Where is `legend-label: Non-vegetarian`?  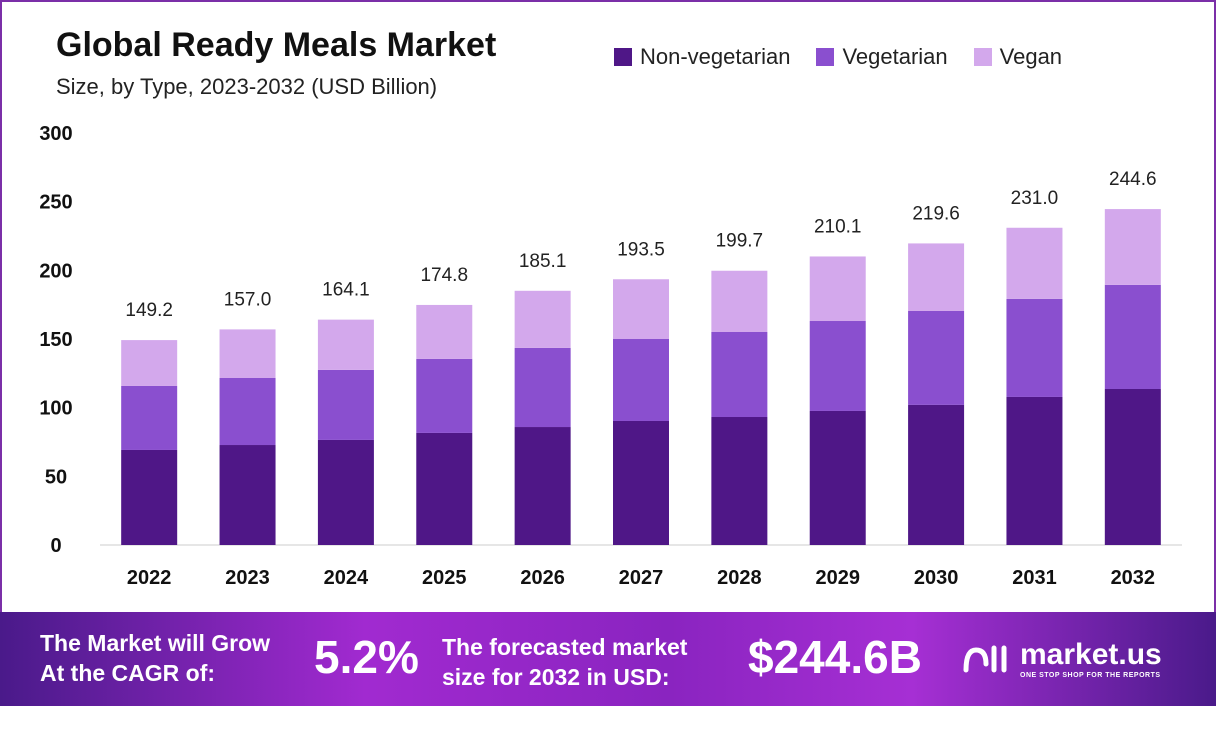 legend-label: Non-vegetarian is located at coordinates (715, 56).